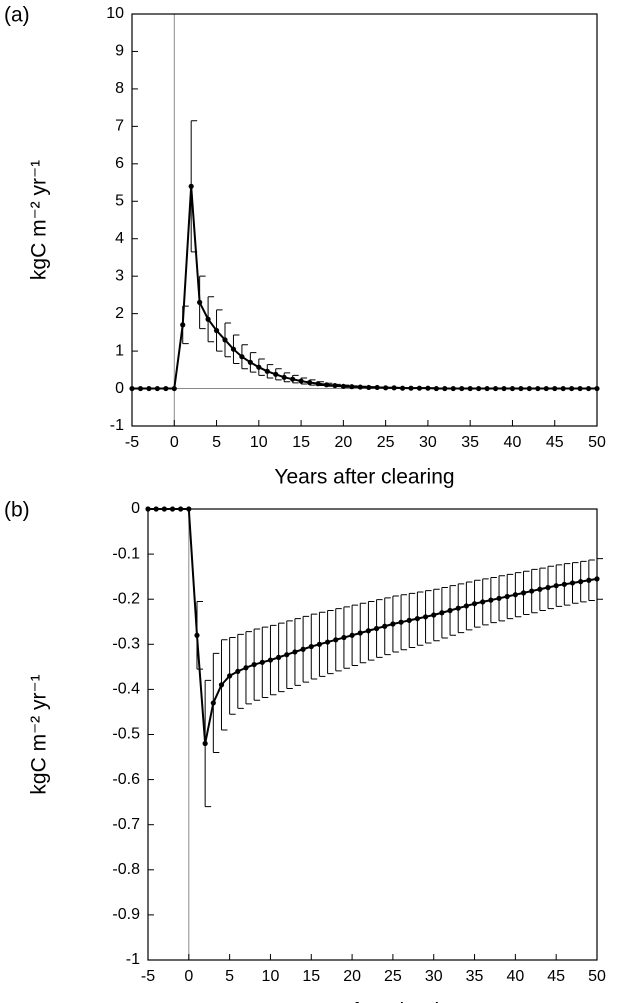 This screenshot has height=1003, width=618. Describe the element at coordinates (17, 510) in the screenshot. I see `panel-label: (b)` at that location.